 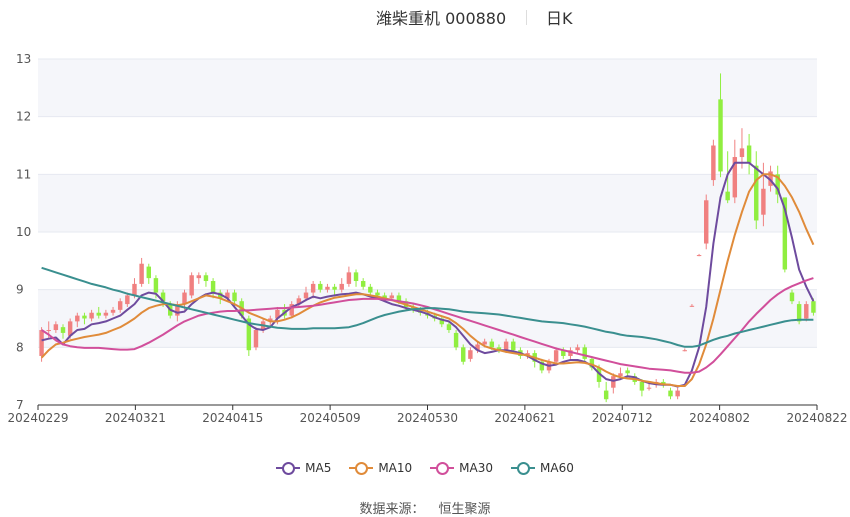 I want to click on chart-legend: MA5 MA10 MA30 MA60, so click(x=425, y=468).